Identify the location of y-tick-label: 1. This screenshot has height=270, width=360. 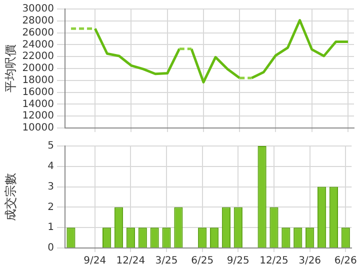
(51, 228).